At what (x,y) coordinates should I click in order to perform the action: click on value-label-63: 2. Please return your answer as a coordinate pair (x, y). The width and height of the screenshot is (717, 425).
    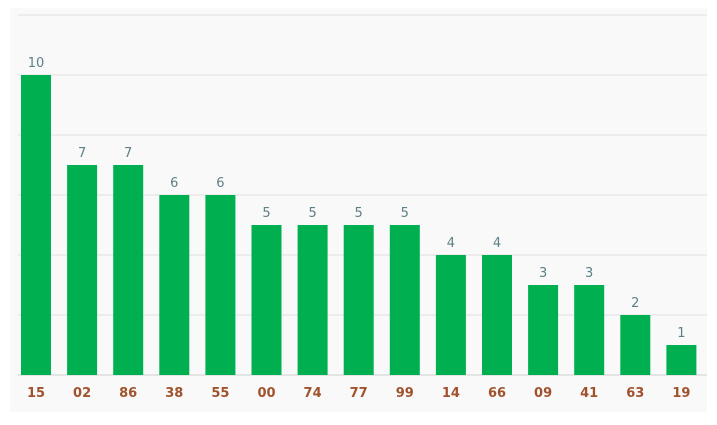
    Looking at the image, I should click on (635, 303).